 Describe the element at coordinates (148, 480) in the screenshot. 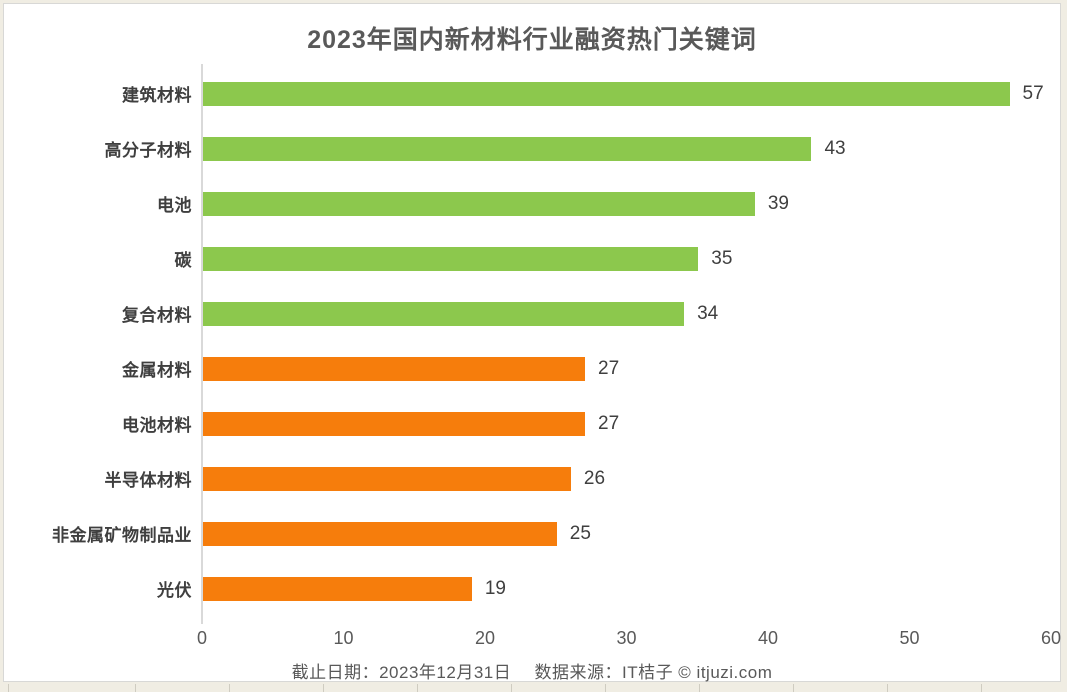

I see `category-label: 半导体材料` at that location.